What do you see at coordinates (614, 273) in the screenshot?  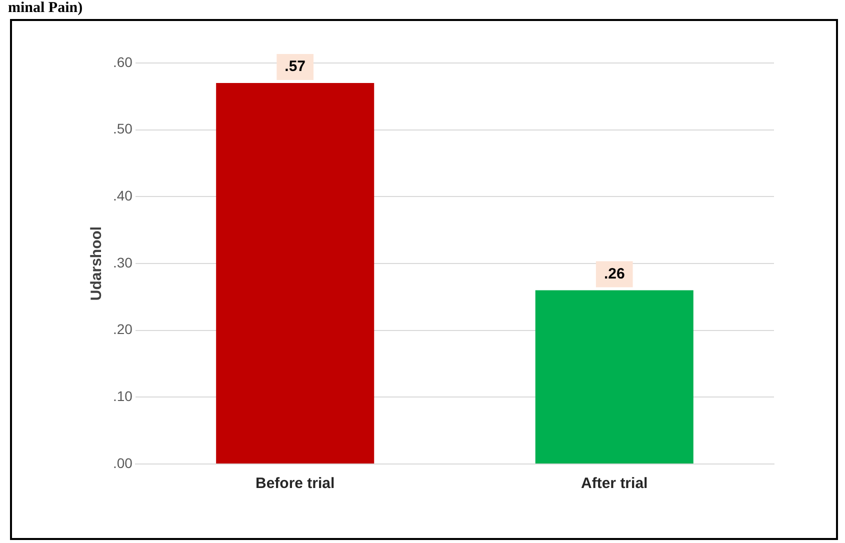 I see `data-label: .26` at bounding box center [614, 273].